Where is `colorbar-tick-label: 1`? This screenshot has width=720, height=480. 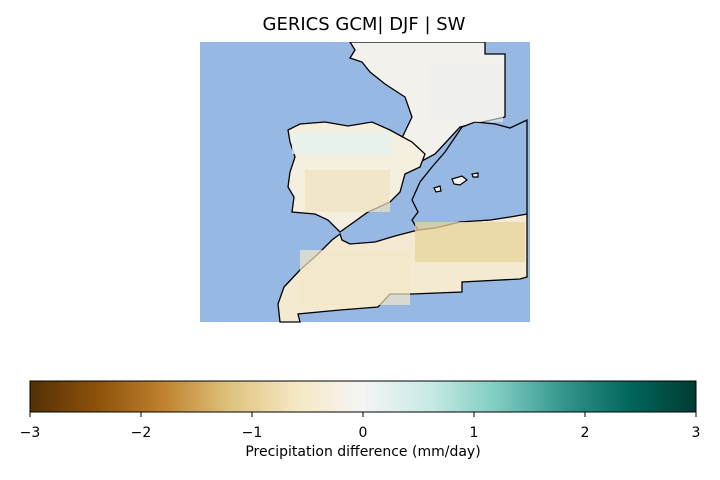
colorbar-tick-label: 1 is located at coordinates (474, 433).